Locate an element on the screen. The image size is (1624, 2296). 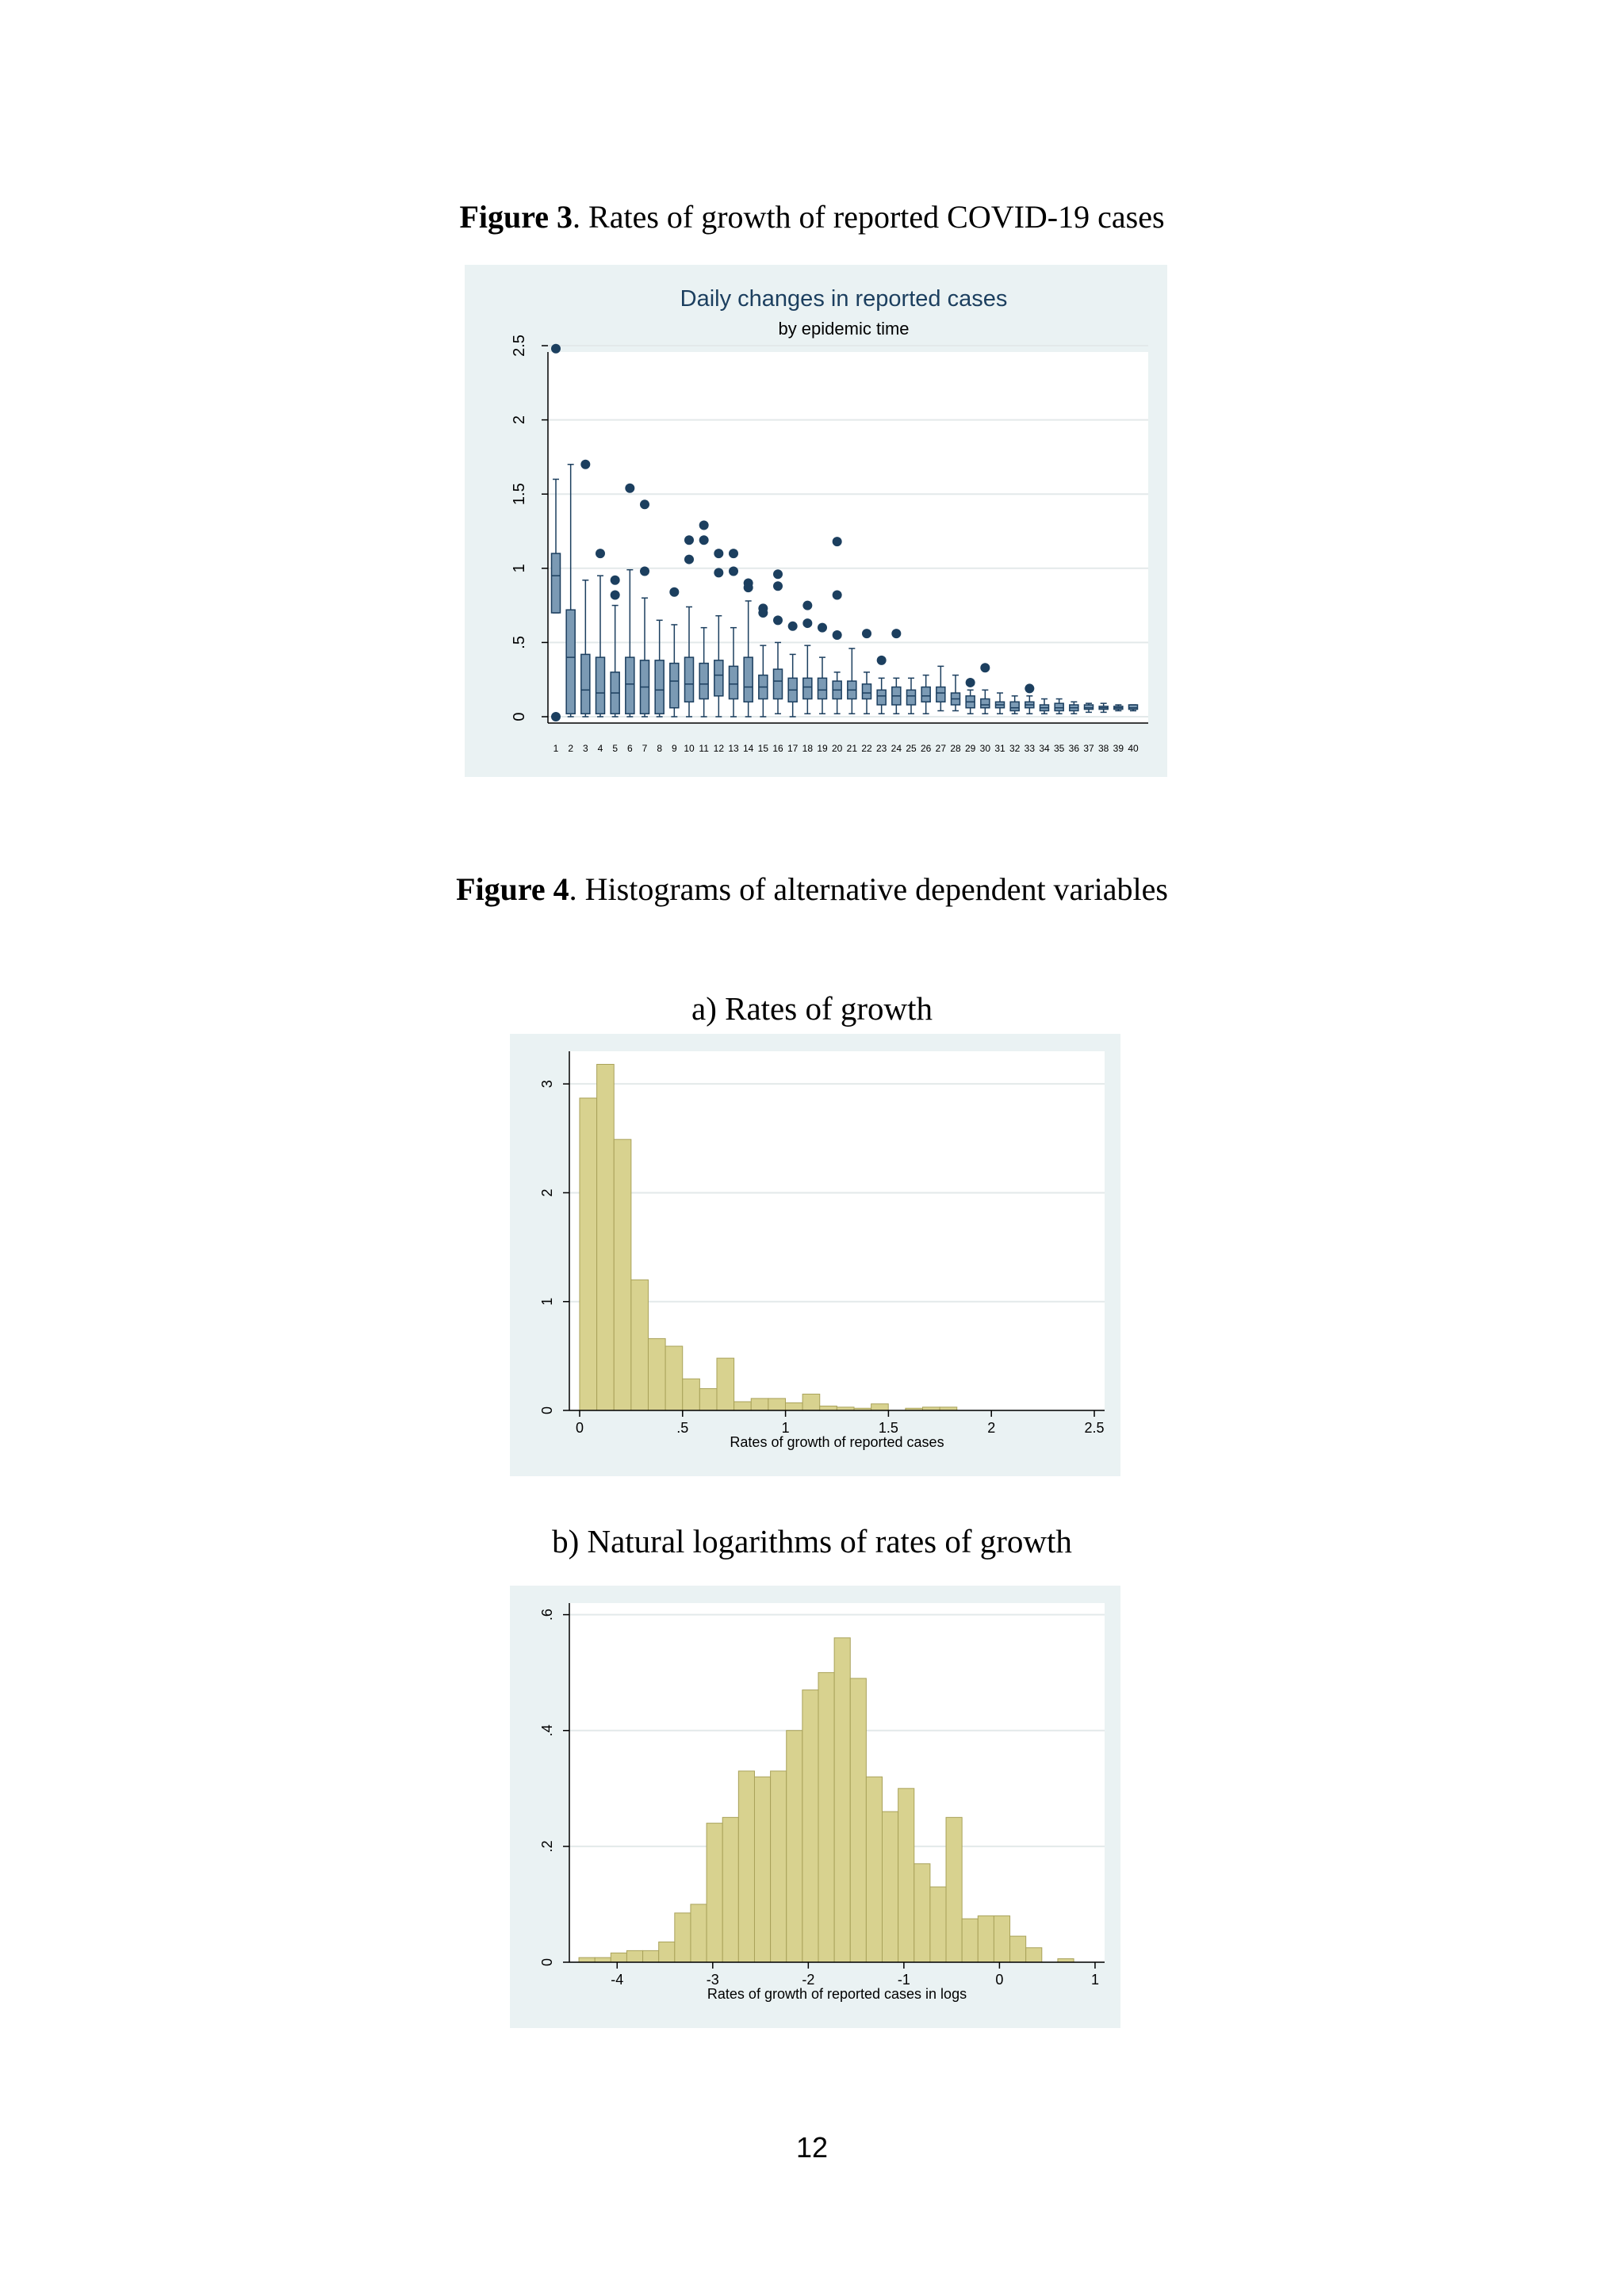
x-tick-label: 19 is located at coordinates (822, 749).